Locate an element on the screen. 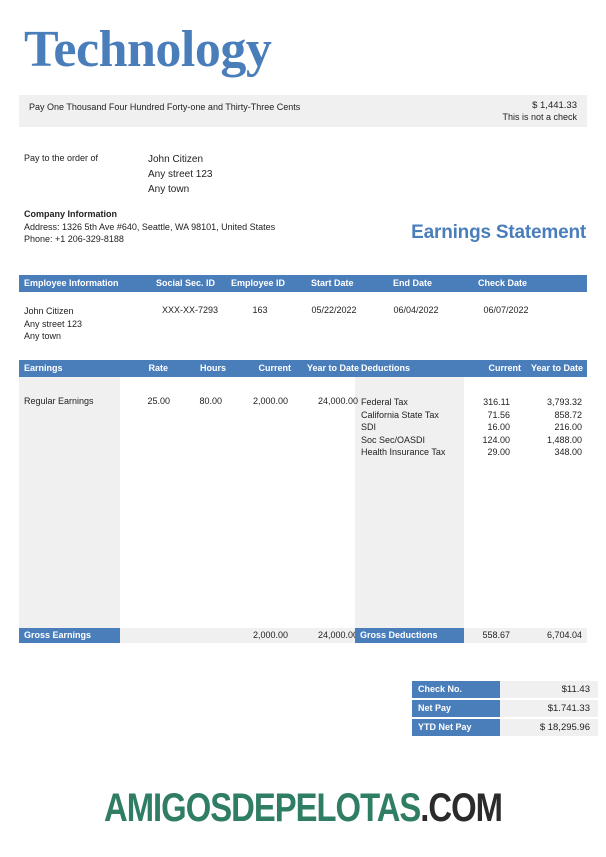 The width and height of the screenshot is (606, 857). employee-header-employee-id: Employee ID is located at coordinates (258, 283).